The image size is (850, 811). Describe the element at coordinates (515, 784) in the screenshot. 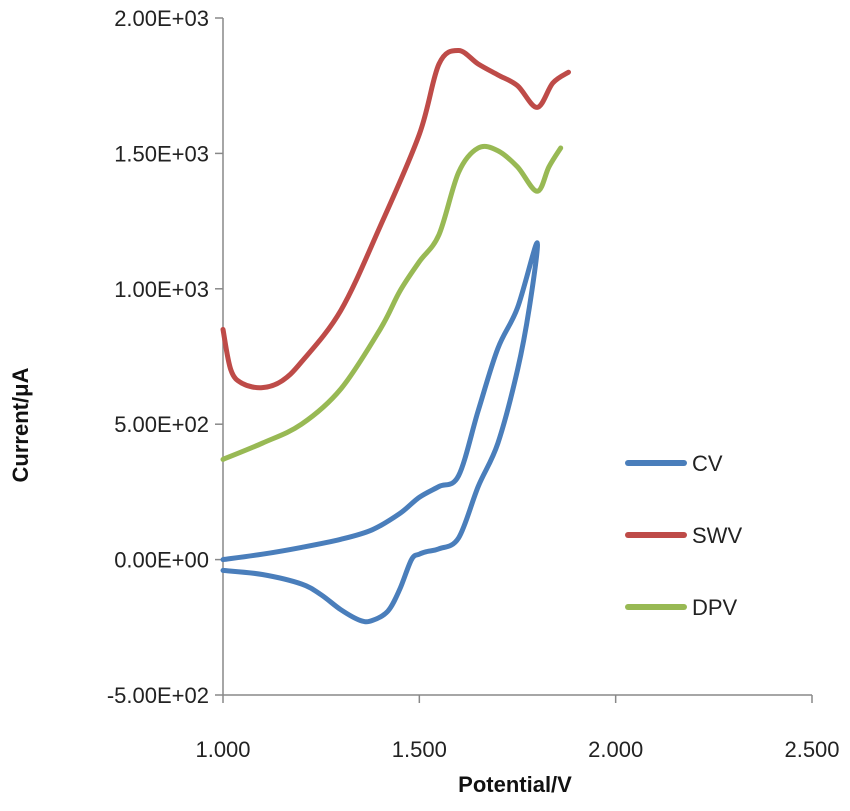

I see `x-axis-title: Potential/V` at that location.